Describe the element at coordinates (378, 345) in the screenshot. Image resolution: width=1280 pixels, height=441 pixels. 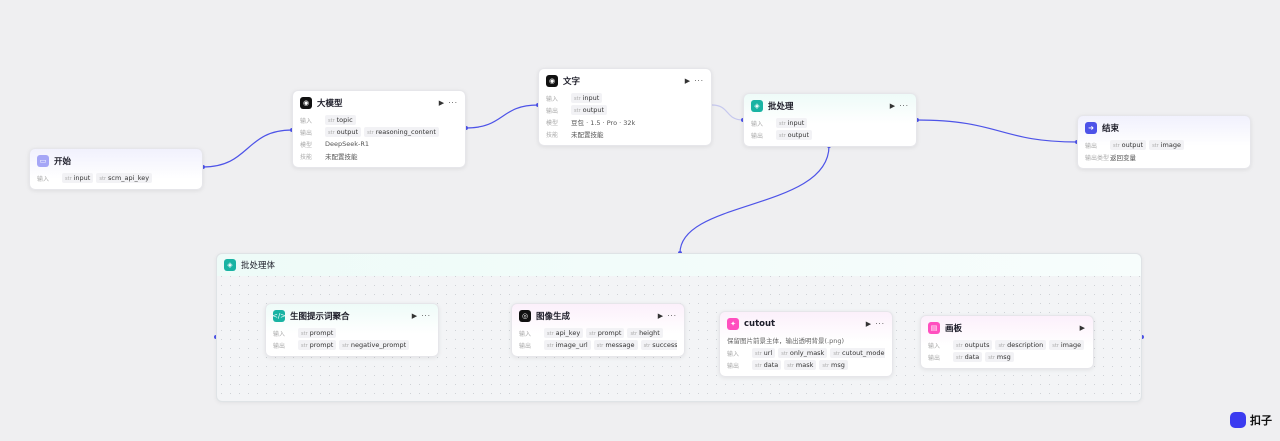
I see `variable-name: negative_prompt` at that location.